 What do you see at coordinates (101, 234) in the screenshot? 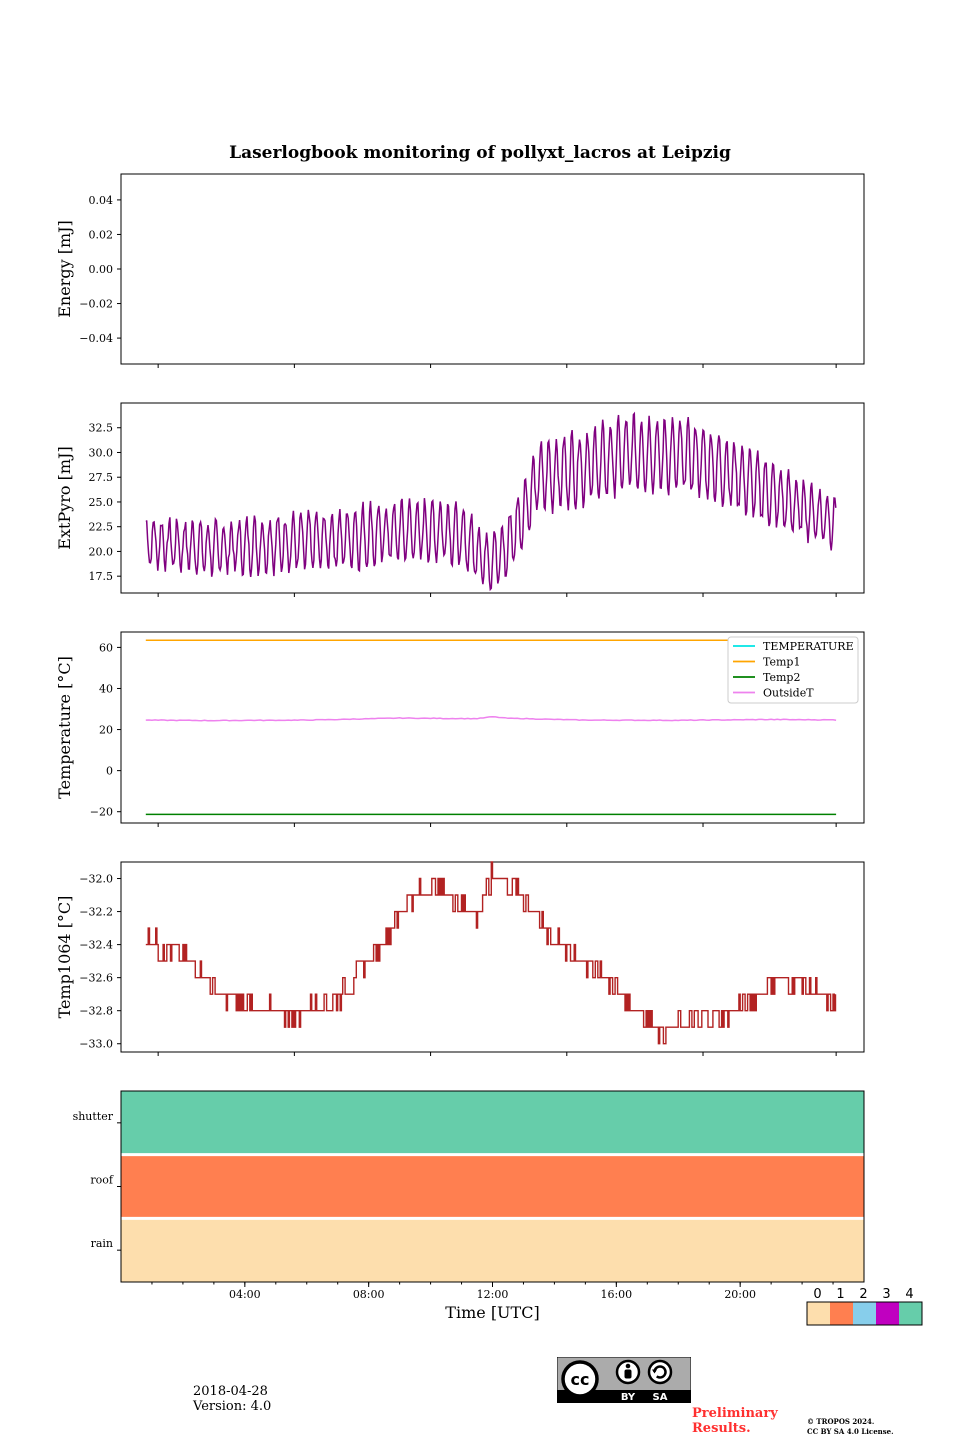
I see `y-tick-label: 0.02` at bounding box center [101, 234].